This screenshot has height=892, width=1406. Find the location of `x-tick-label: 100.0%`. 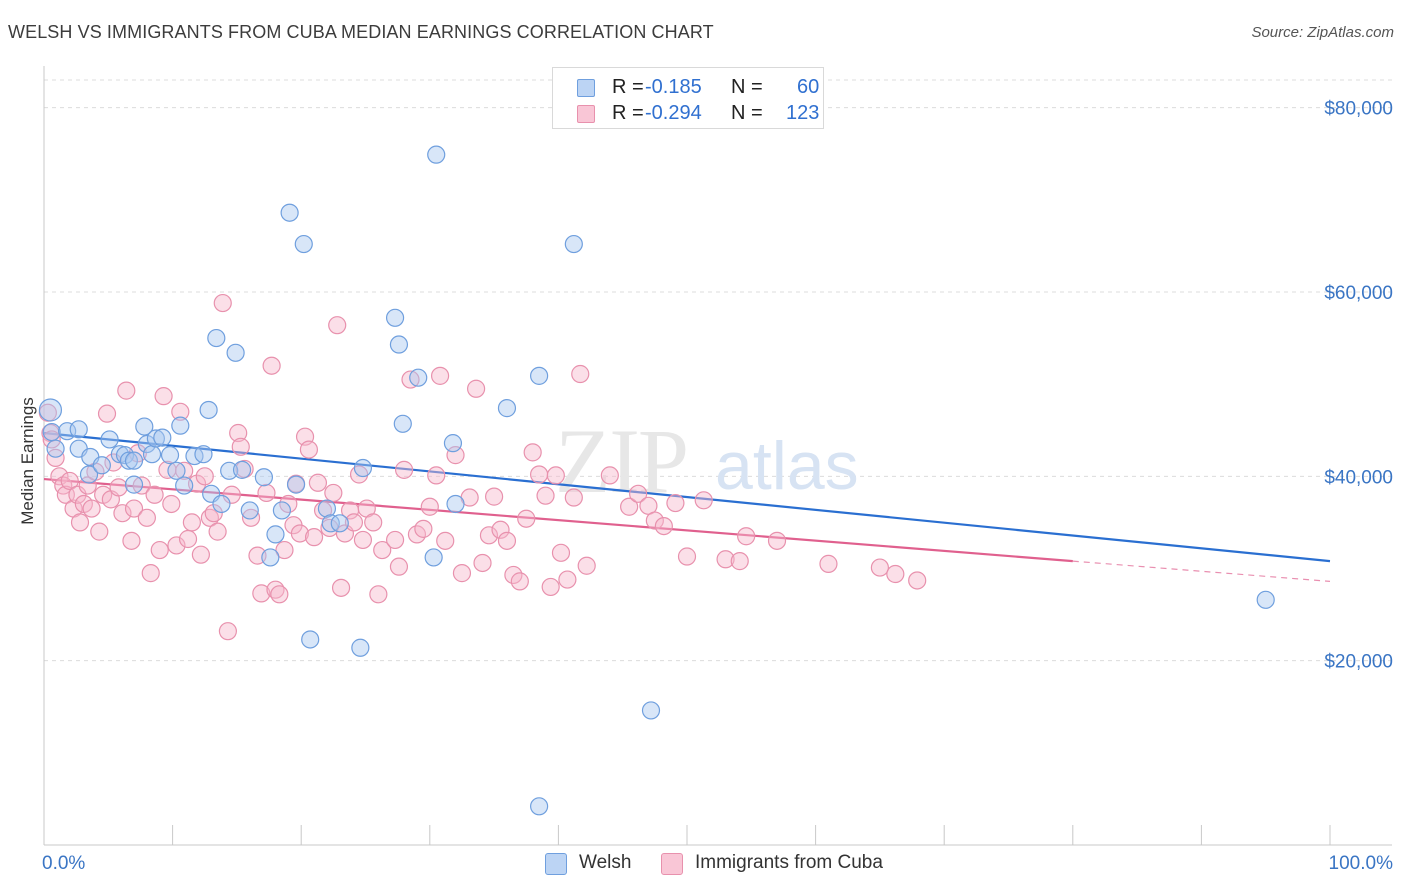

x-tick-label: 100.0% is located at coordinates (1361, 863).